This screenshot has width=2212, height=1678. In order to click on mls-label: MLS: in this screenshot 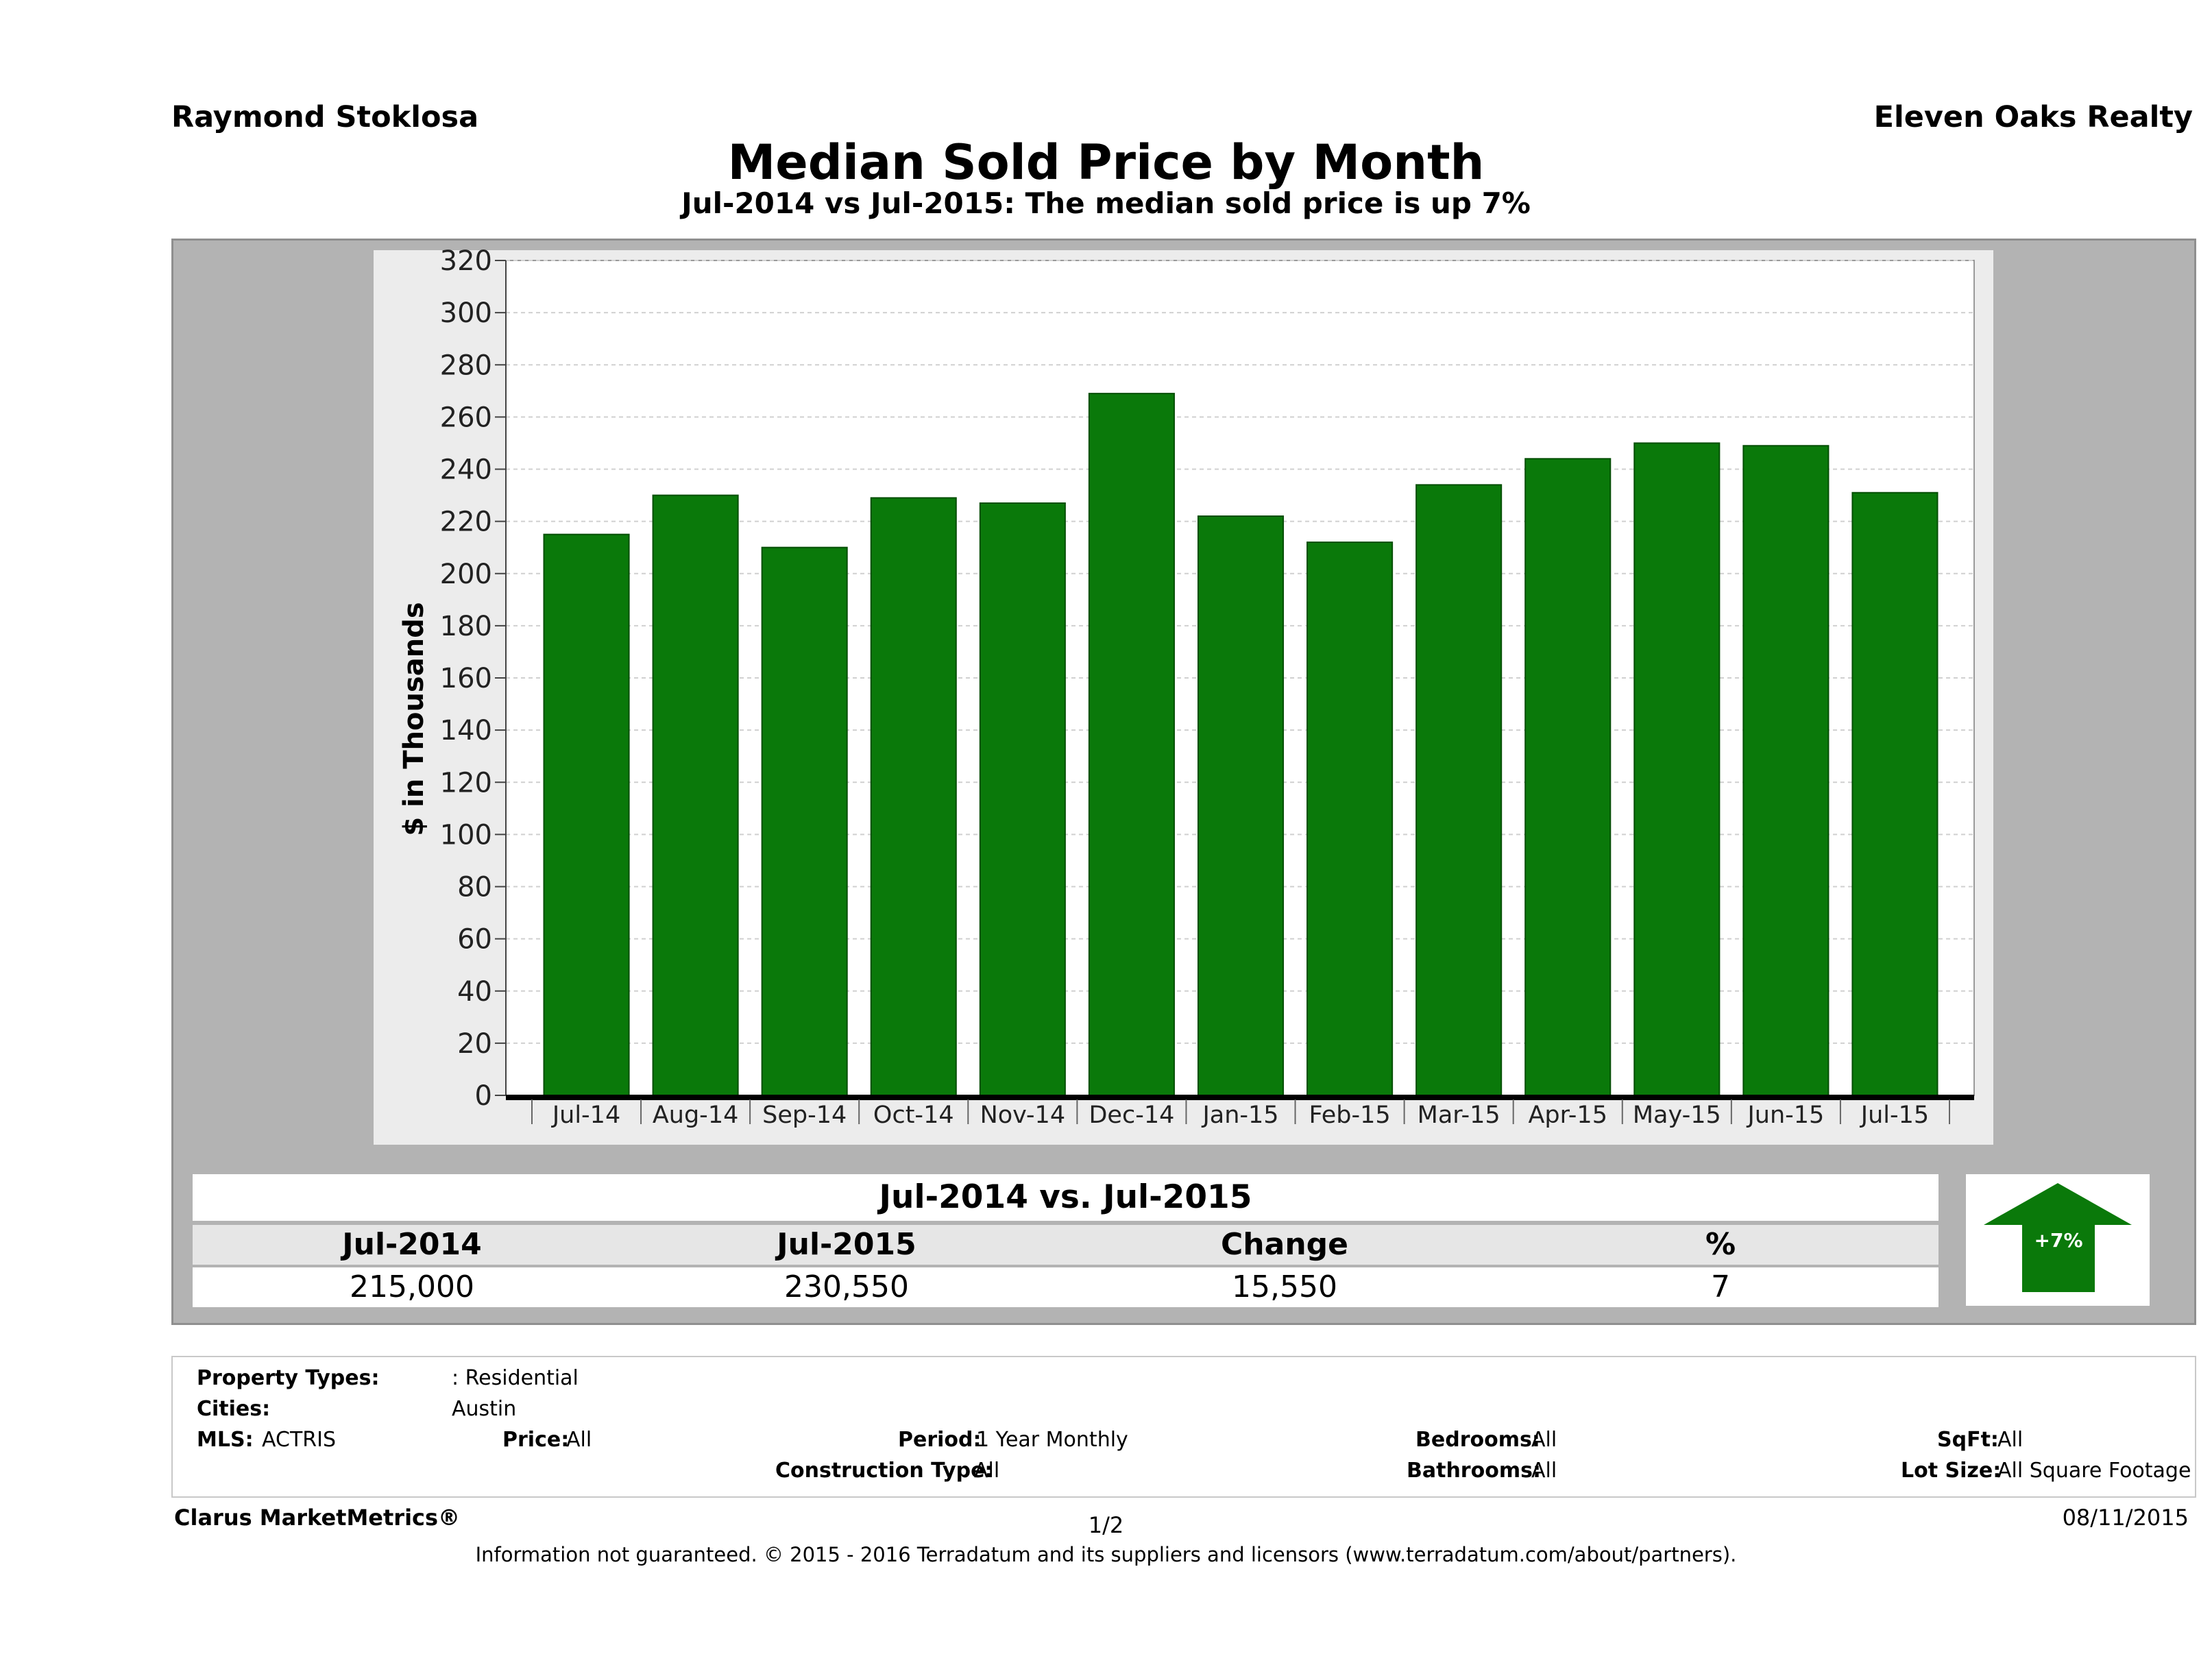, I will do `click(225, 1440)`.